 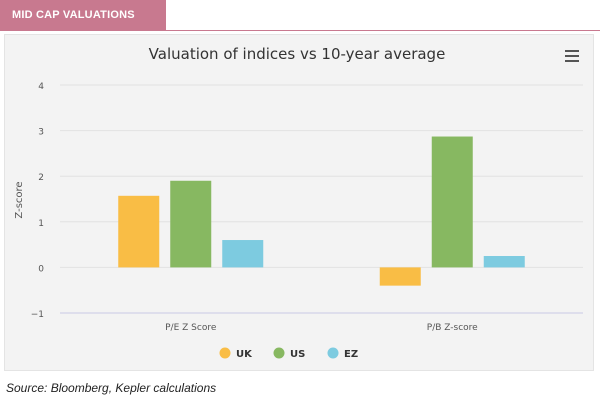 What do you see at coordinates (333, 353) in the screenshot?
I see `legend-marker-ez` at bounding box center [333, 353].